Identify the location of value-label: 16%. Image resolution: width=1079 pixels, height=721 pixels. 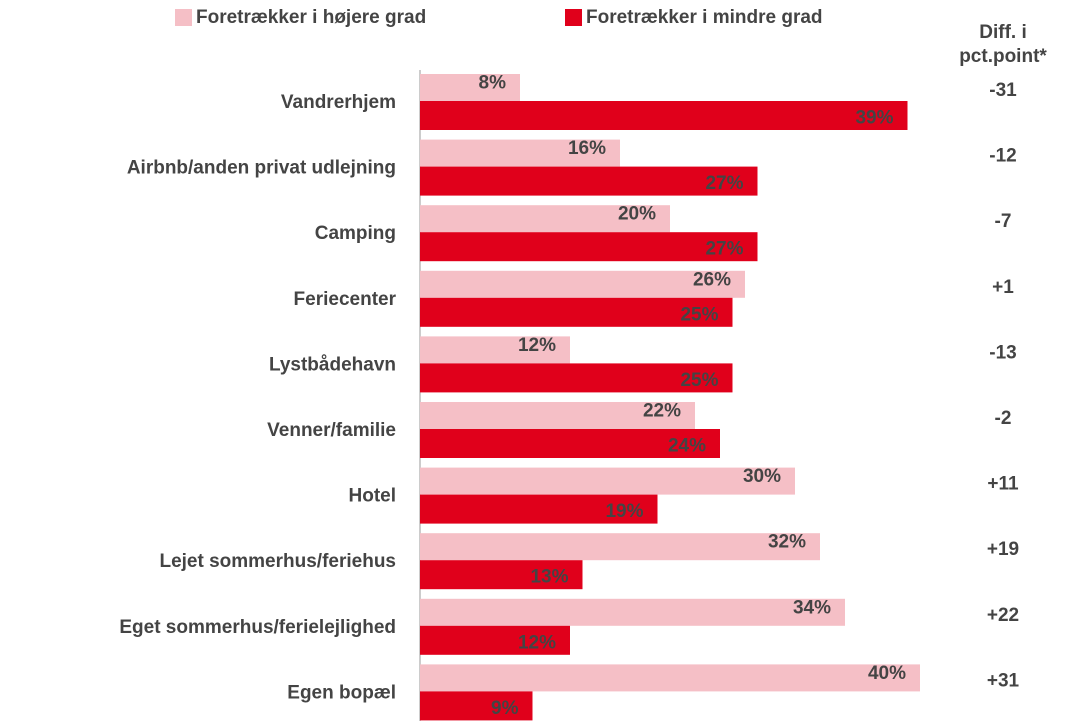
(587, 148).